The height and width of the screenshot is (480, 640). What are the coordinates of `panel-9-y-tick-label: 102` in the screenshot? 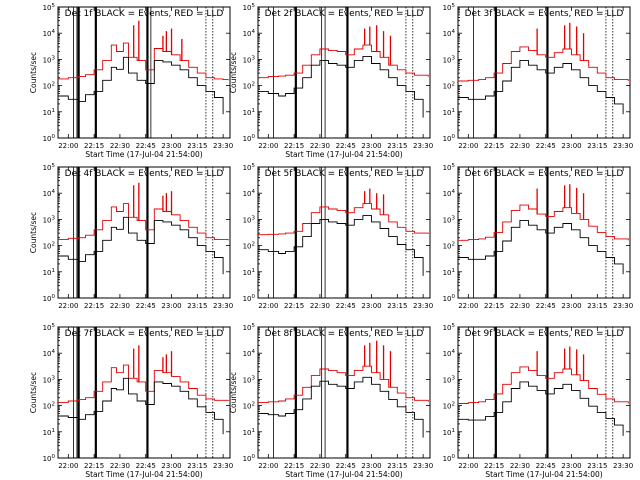 It's located at (449, 406).